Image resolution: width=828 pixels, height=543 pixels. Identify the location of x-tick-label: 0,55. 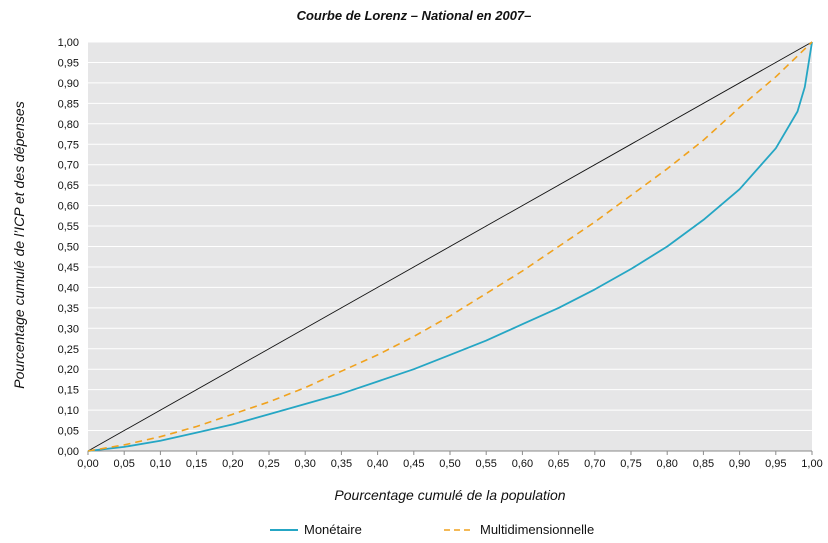
(485, 464).